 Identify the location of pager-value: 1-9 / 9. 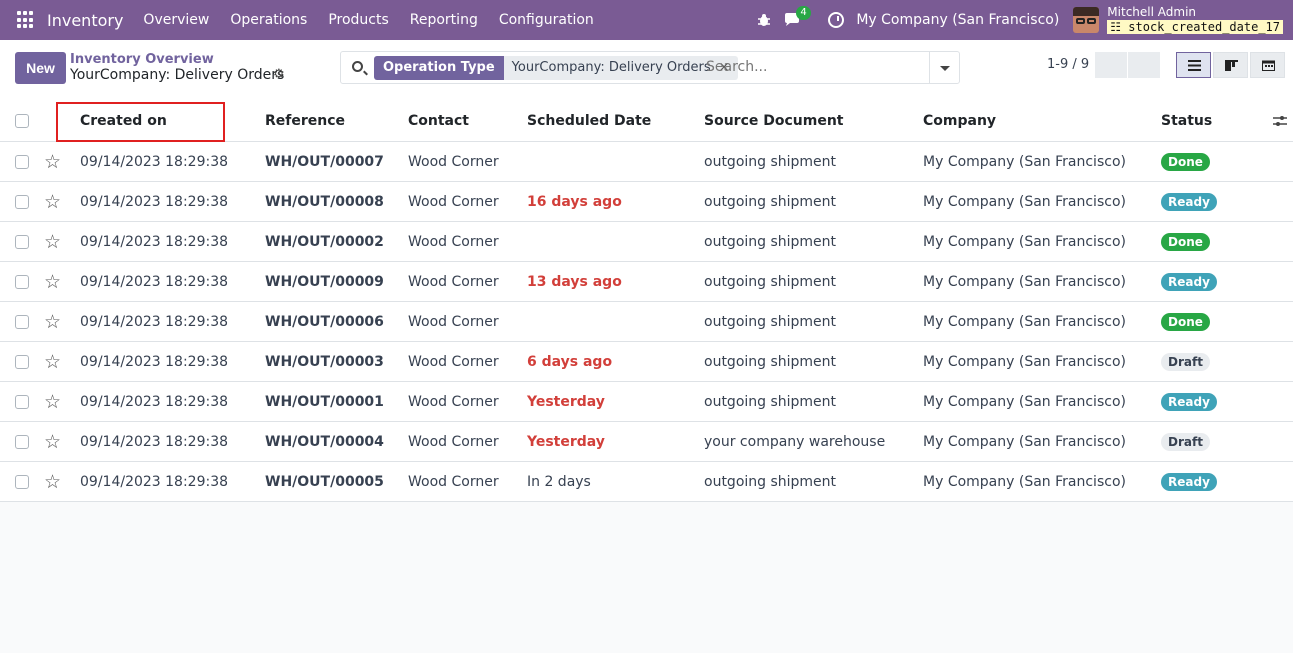
(1068, 64).